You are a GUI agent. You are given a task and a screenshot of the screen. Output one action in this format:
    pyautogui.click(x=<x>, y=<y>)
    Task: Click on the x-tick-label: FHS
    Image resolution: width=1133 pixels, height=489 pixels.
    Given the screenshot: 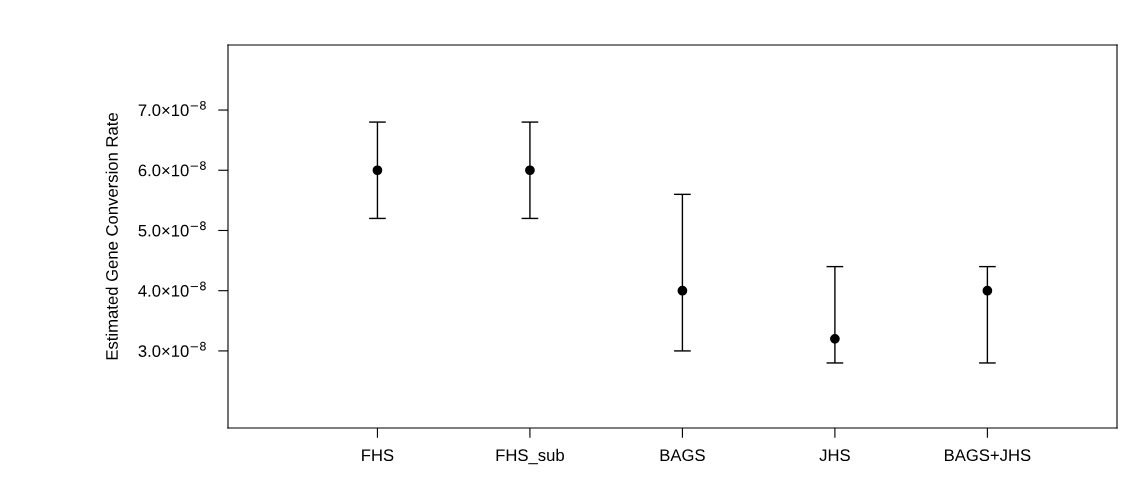 What is the action you would take?
    pyautogui.click(x=378, y=455)
    